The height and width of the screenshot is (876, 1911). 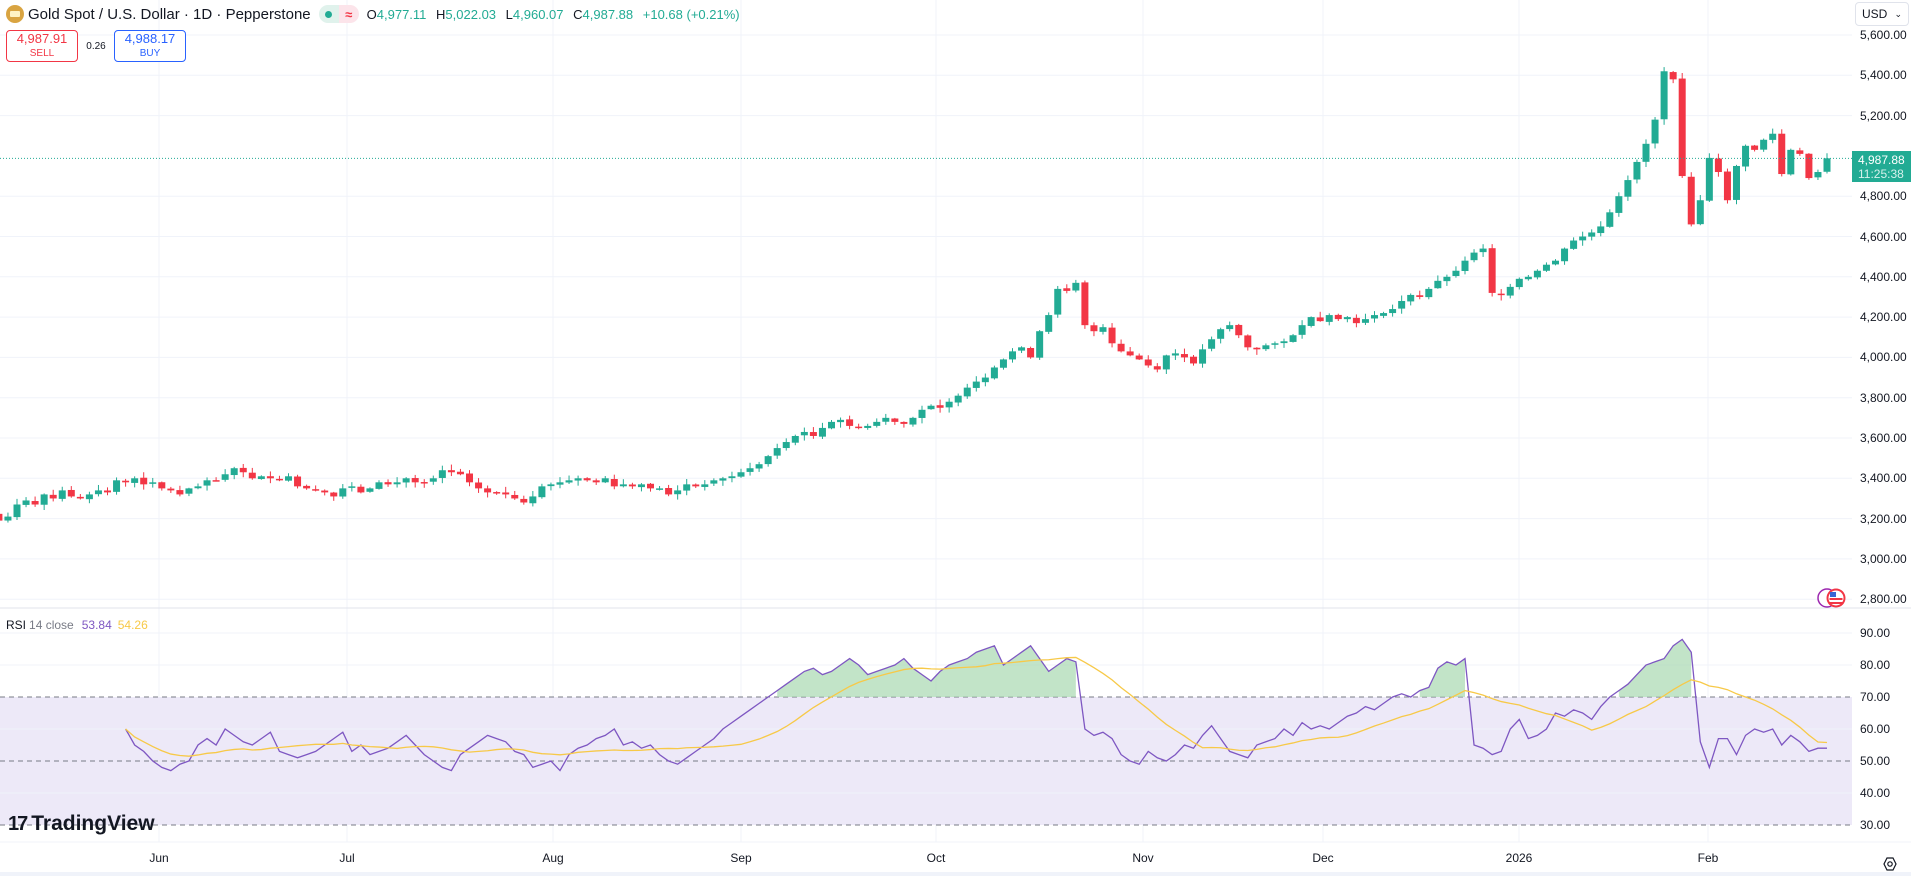 I want to click on gold-bar-icon, so click(x=15, y=14).